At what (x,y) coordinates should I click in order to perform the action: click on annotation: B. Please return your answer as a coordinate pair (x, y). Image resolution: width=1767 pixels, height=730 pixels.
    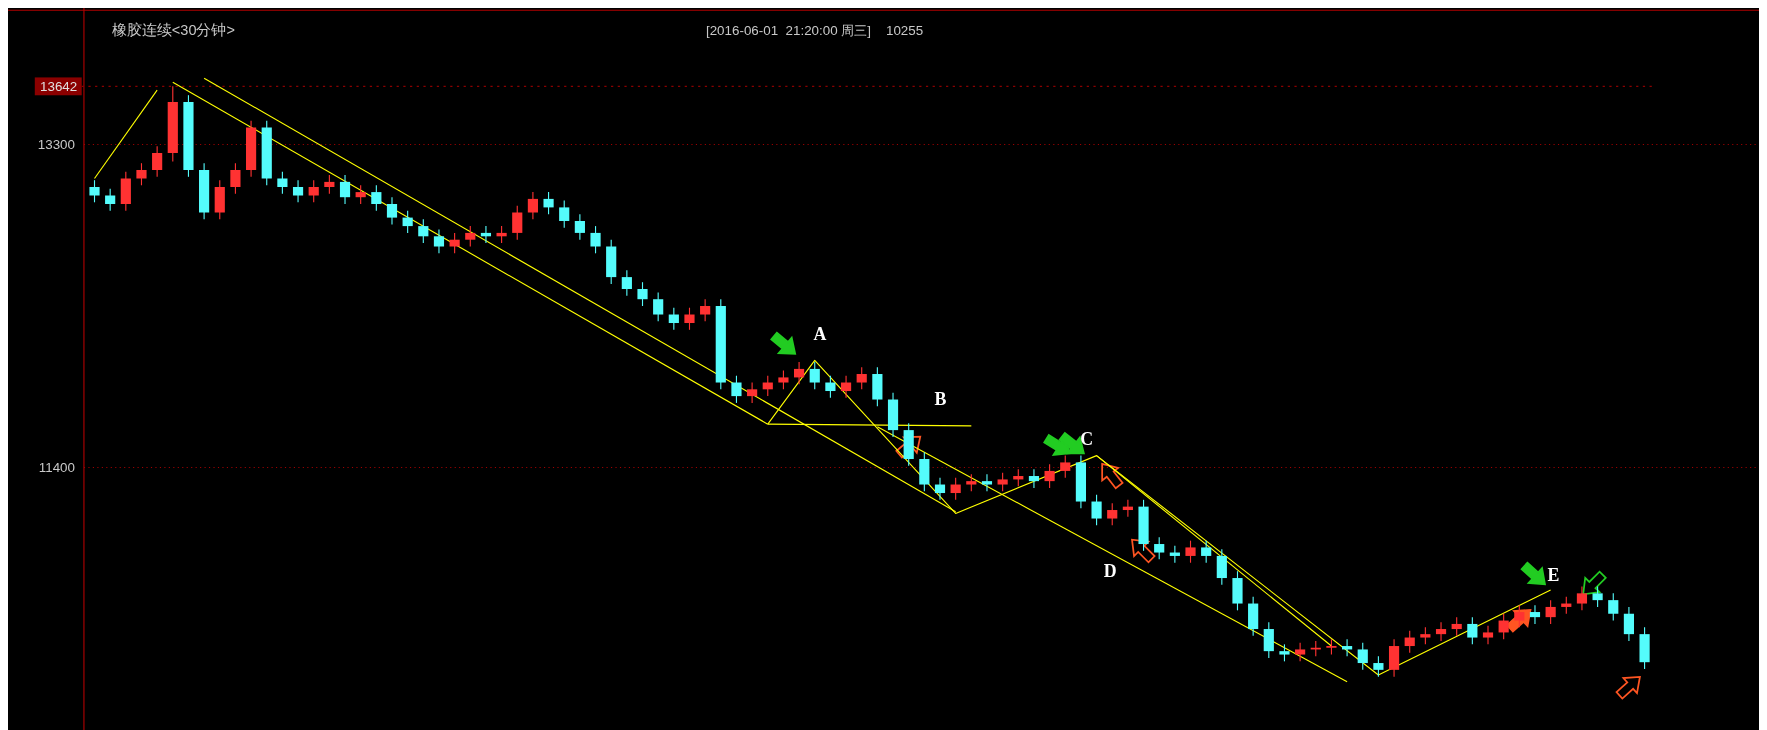
    Looking at the image, I should click on (940, 399).